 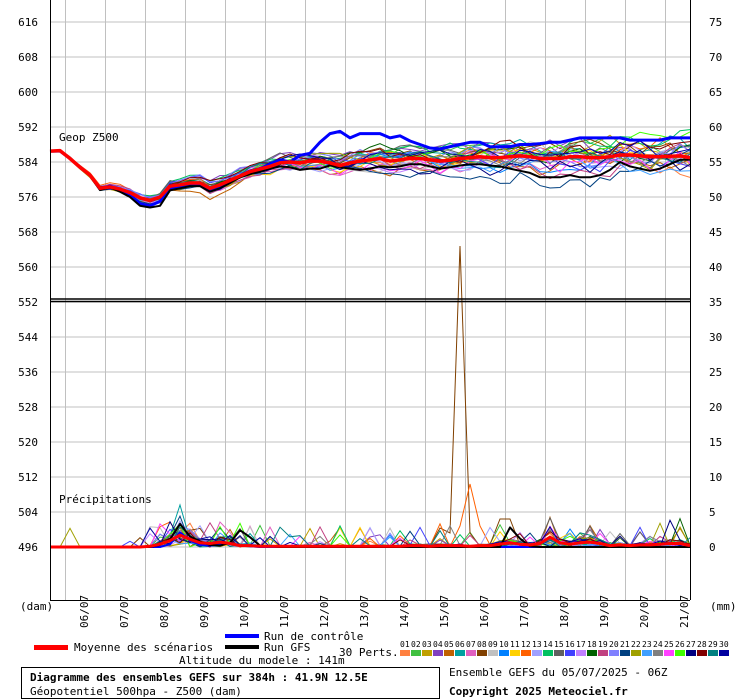 I want to click on member-legend-label: 09, so click(x=493, y=644).